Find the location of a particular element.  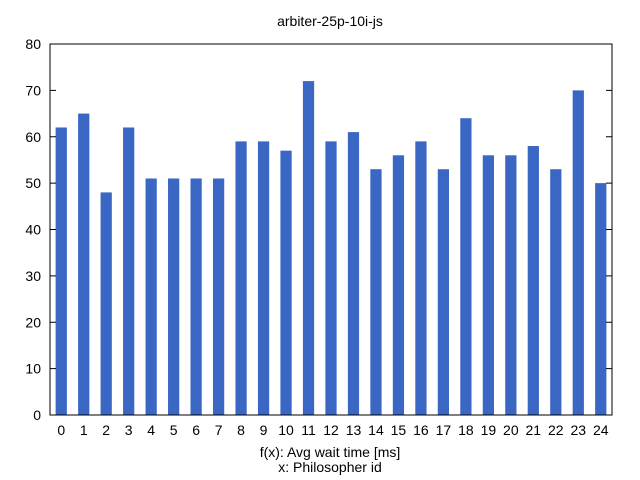

x-axis-label: f(x): Avg wait time [ms] is located at coordinates (330, 452).